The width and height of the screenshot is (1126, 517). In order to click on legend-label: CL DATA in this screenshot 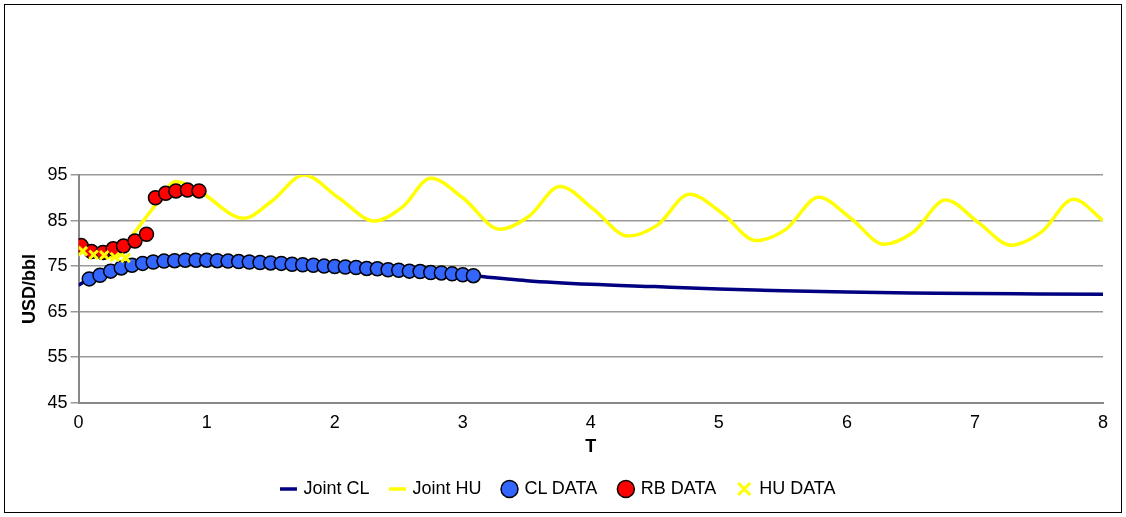, I will do `click(561, 487)`.